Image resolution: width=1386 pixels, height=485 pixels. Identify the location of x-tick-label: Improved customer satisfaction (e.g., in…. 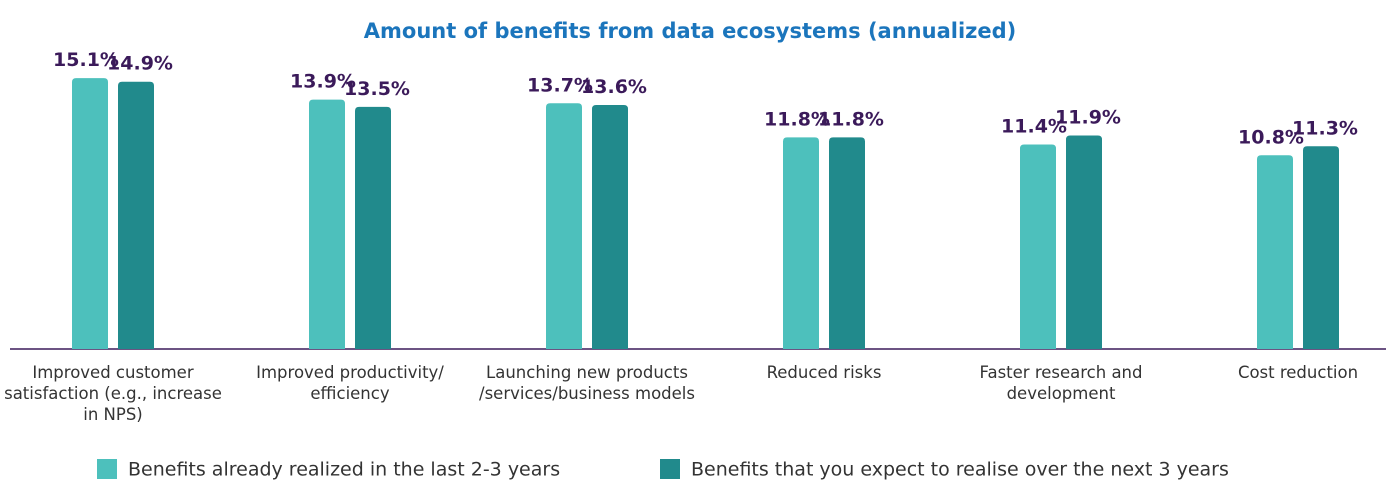
(113, 393).